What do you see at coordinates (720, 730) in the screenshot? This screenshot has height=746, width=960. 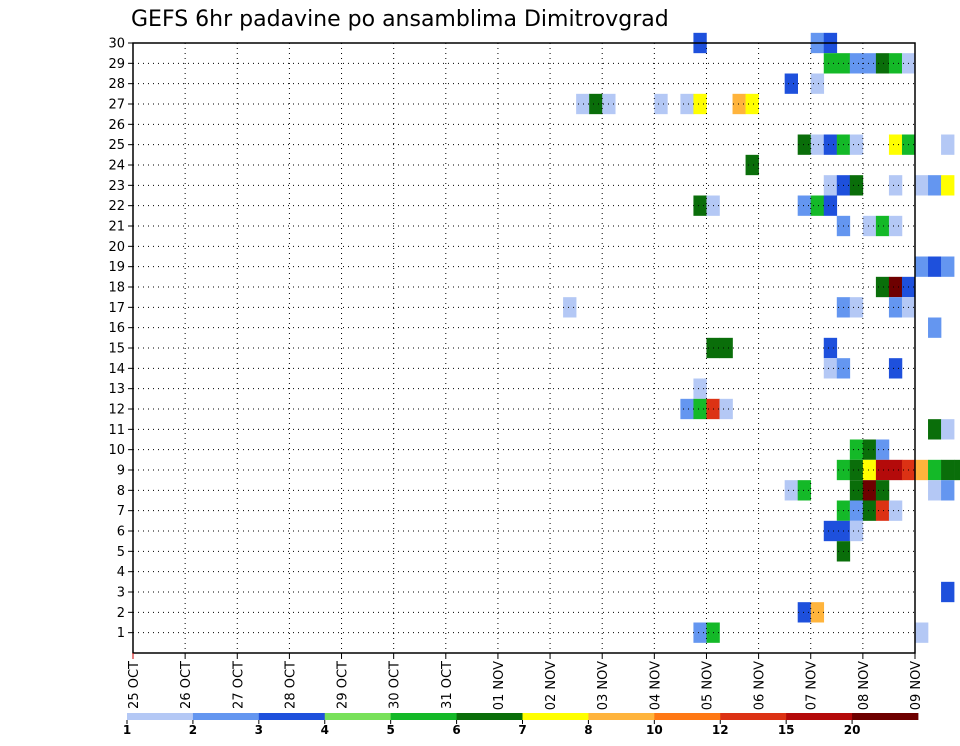 I see `legend-label: 12` at bounding box center [720, 730].